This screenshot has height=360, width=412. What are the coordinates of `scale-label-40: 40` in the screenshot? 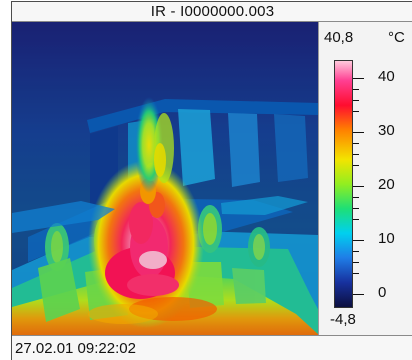 It's located at (386, 76).